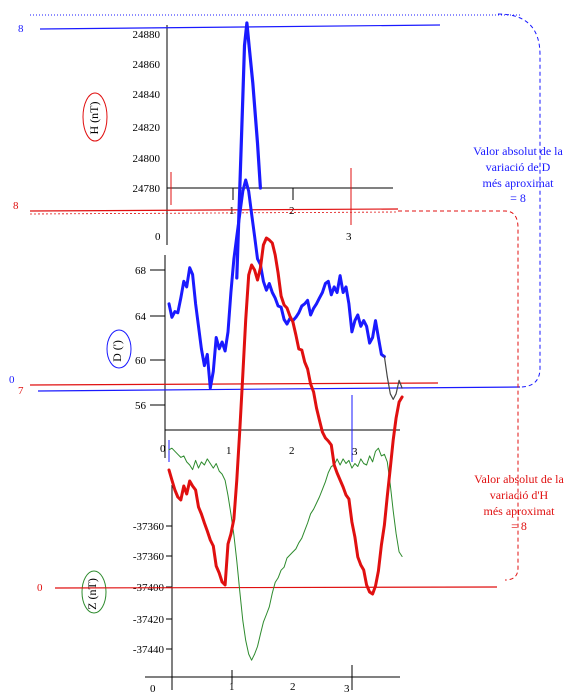  What do you see at coordinates (147, 95) in the screenshot?
I see `h-y-tick: 24840` at bounding box center [147, 95].